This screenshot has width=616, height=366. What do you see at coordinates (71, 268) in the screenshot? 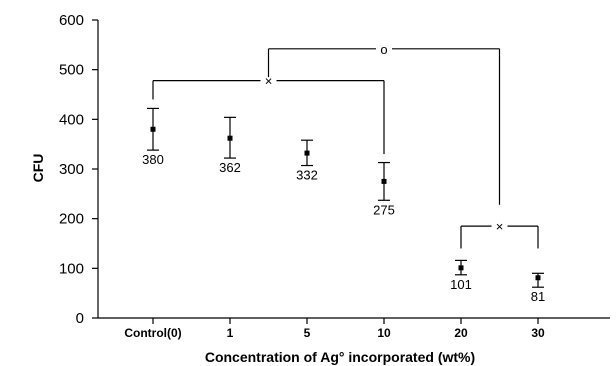
I see `y-tick-label: 100` at bounding box center [71, 268].